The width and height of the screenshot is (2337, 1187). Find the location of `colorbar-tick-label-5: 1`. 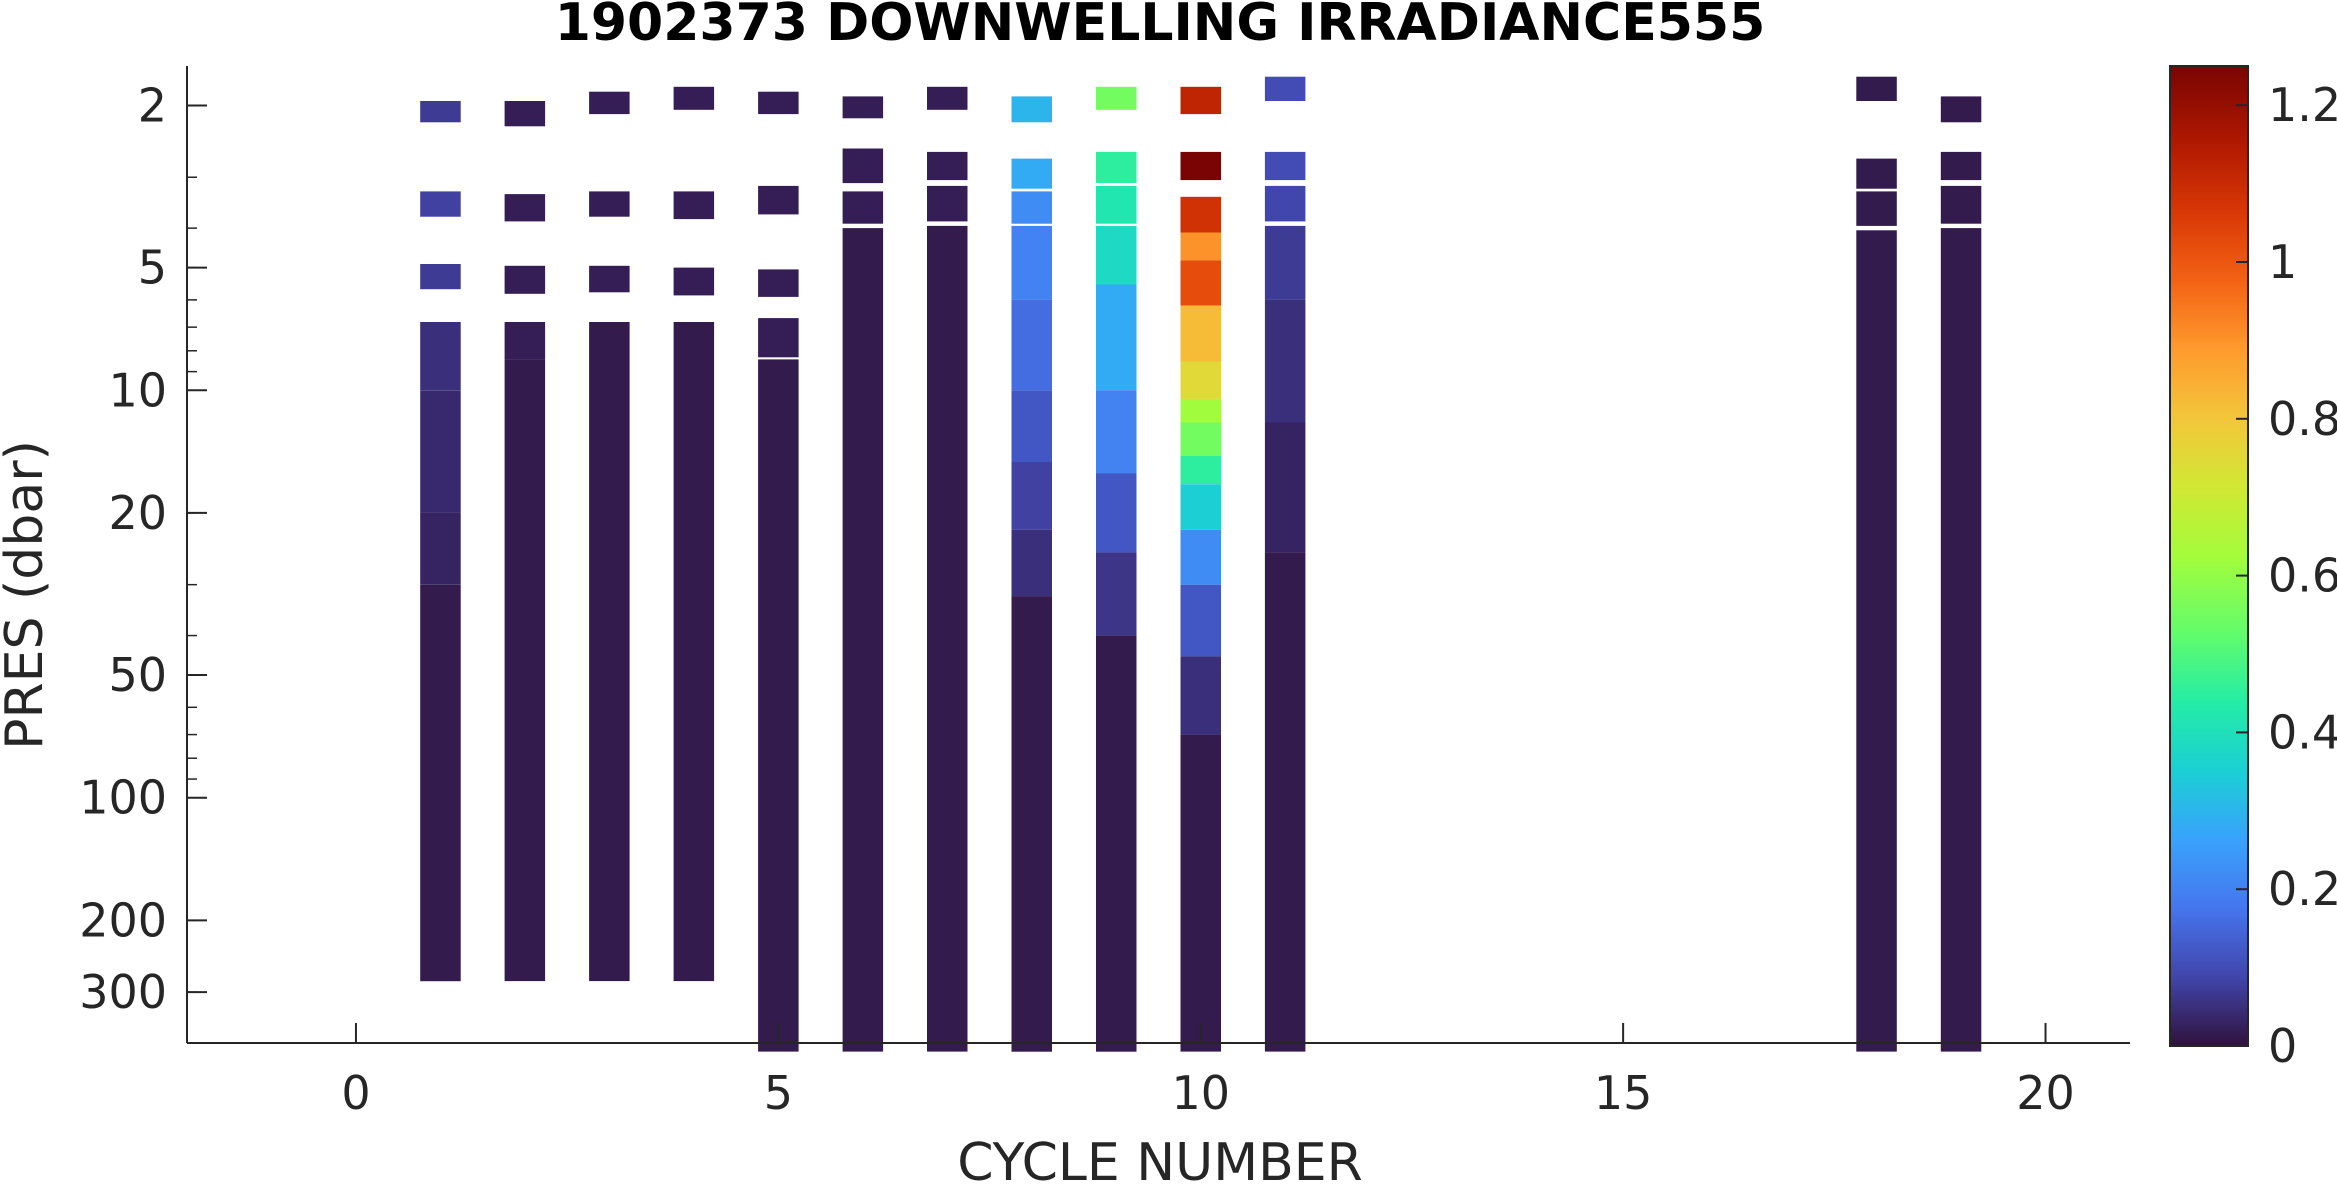

colorbar-tick-label-5: 1 is located at coordinates (2282, 262).